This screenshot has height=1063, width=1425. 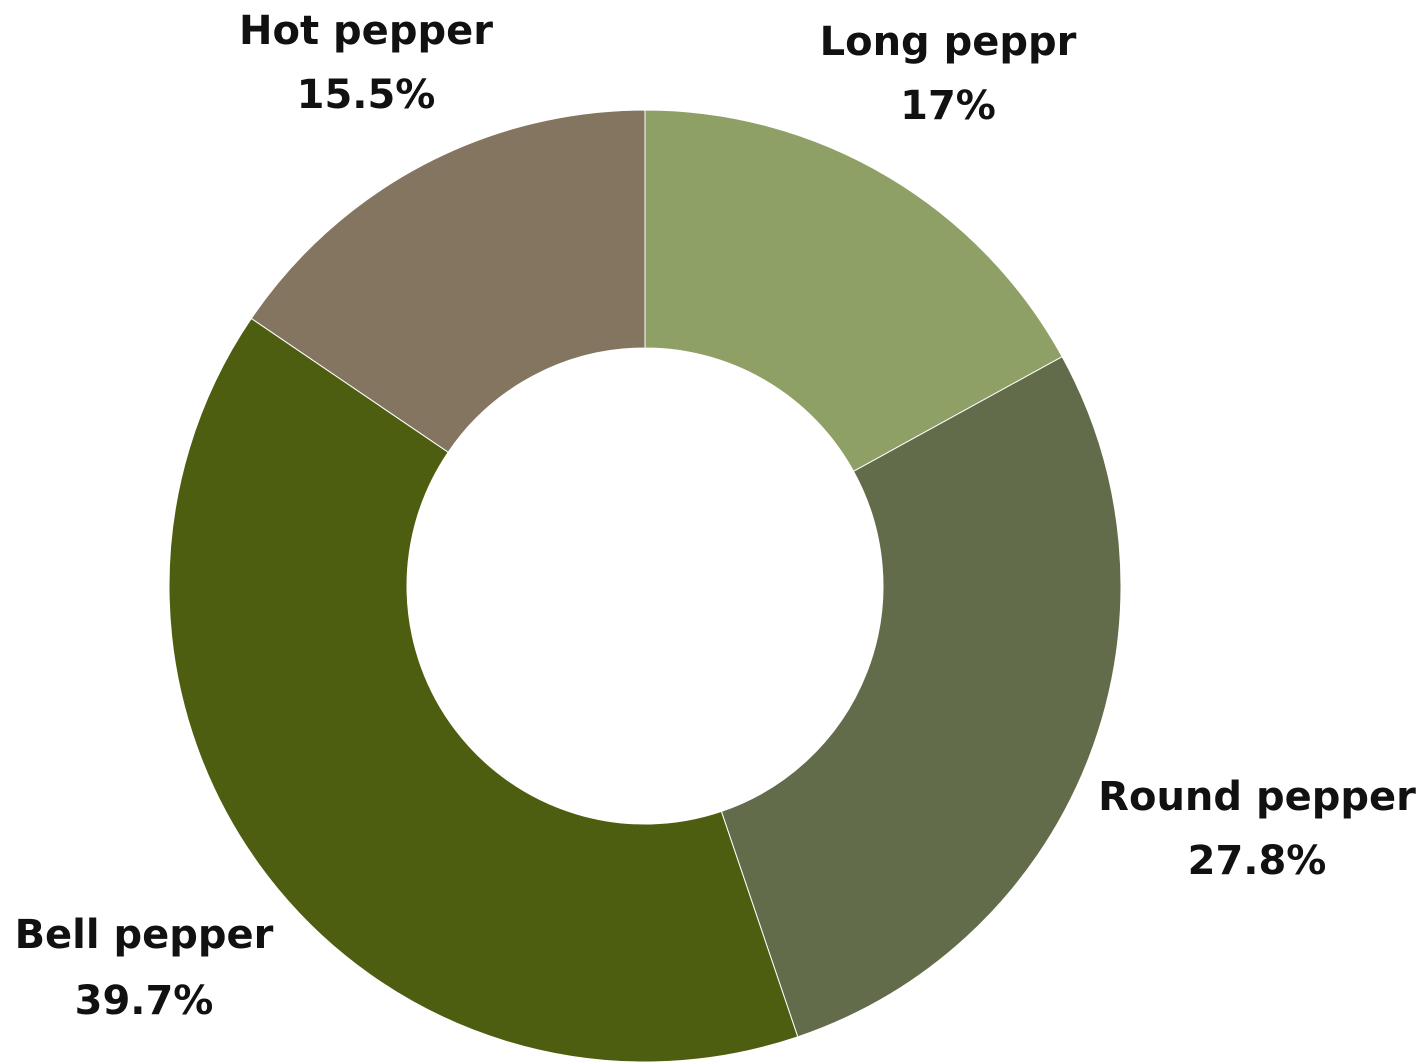 I want to click on slice-label-hot-pepper: Hot pepper, so click(x=366, y=31).